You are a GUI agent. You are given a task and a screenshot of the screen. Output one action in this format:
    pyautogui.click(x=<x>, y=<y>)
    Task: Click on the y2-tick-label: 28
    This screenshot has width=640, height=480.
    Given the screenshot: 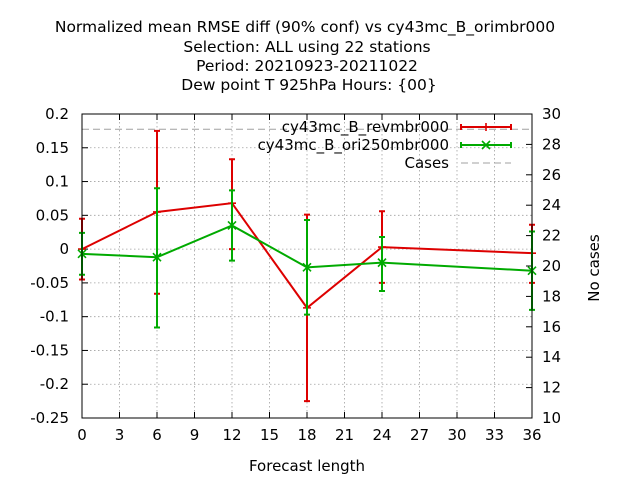 What is the action you would take?
    pyautogui.click(x=551, y=144)
    